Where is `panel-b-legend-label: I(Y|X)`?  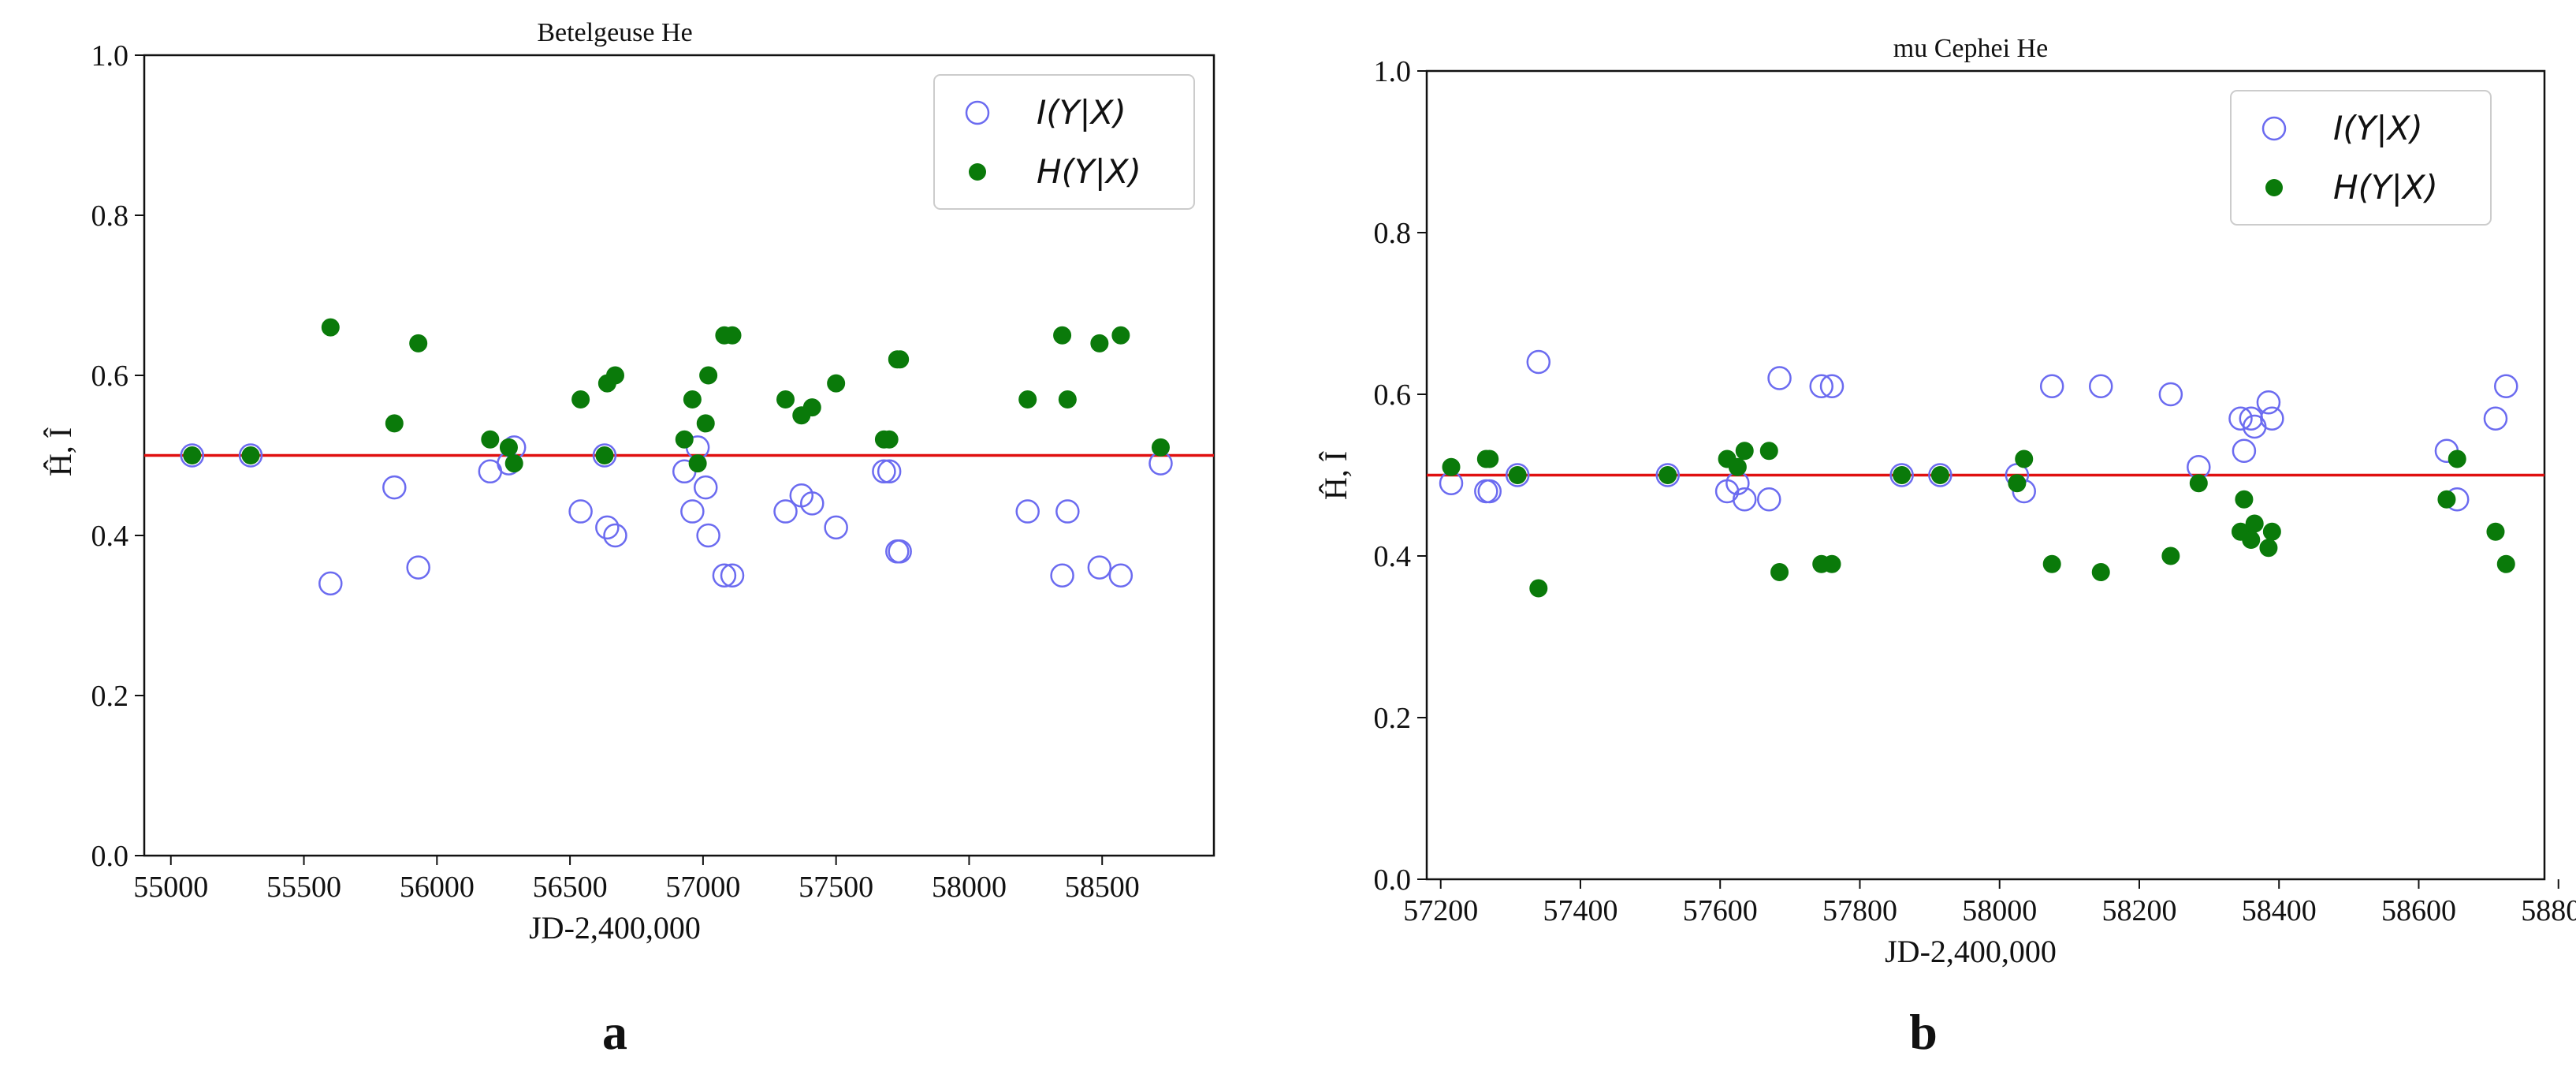
panel-b-legend-label: I(Y|X) is located at coordinates (2378, 128).